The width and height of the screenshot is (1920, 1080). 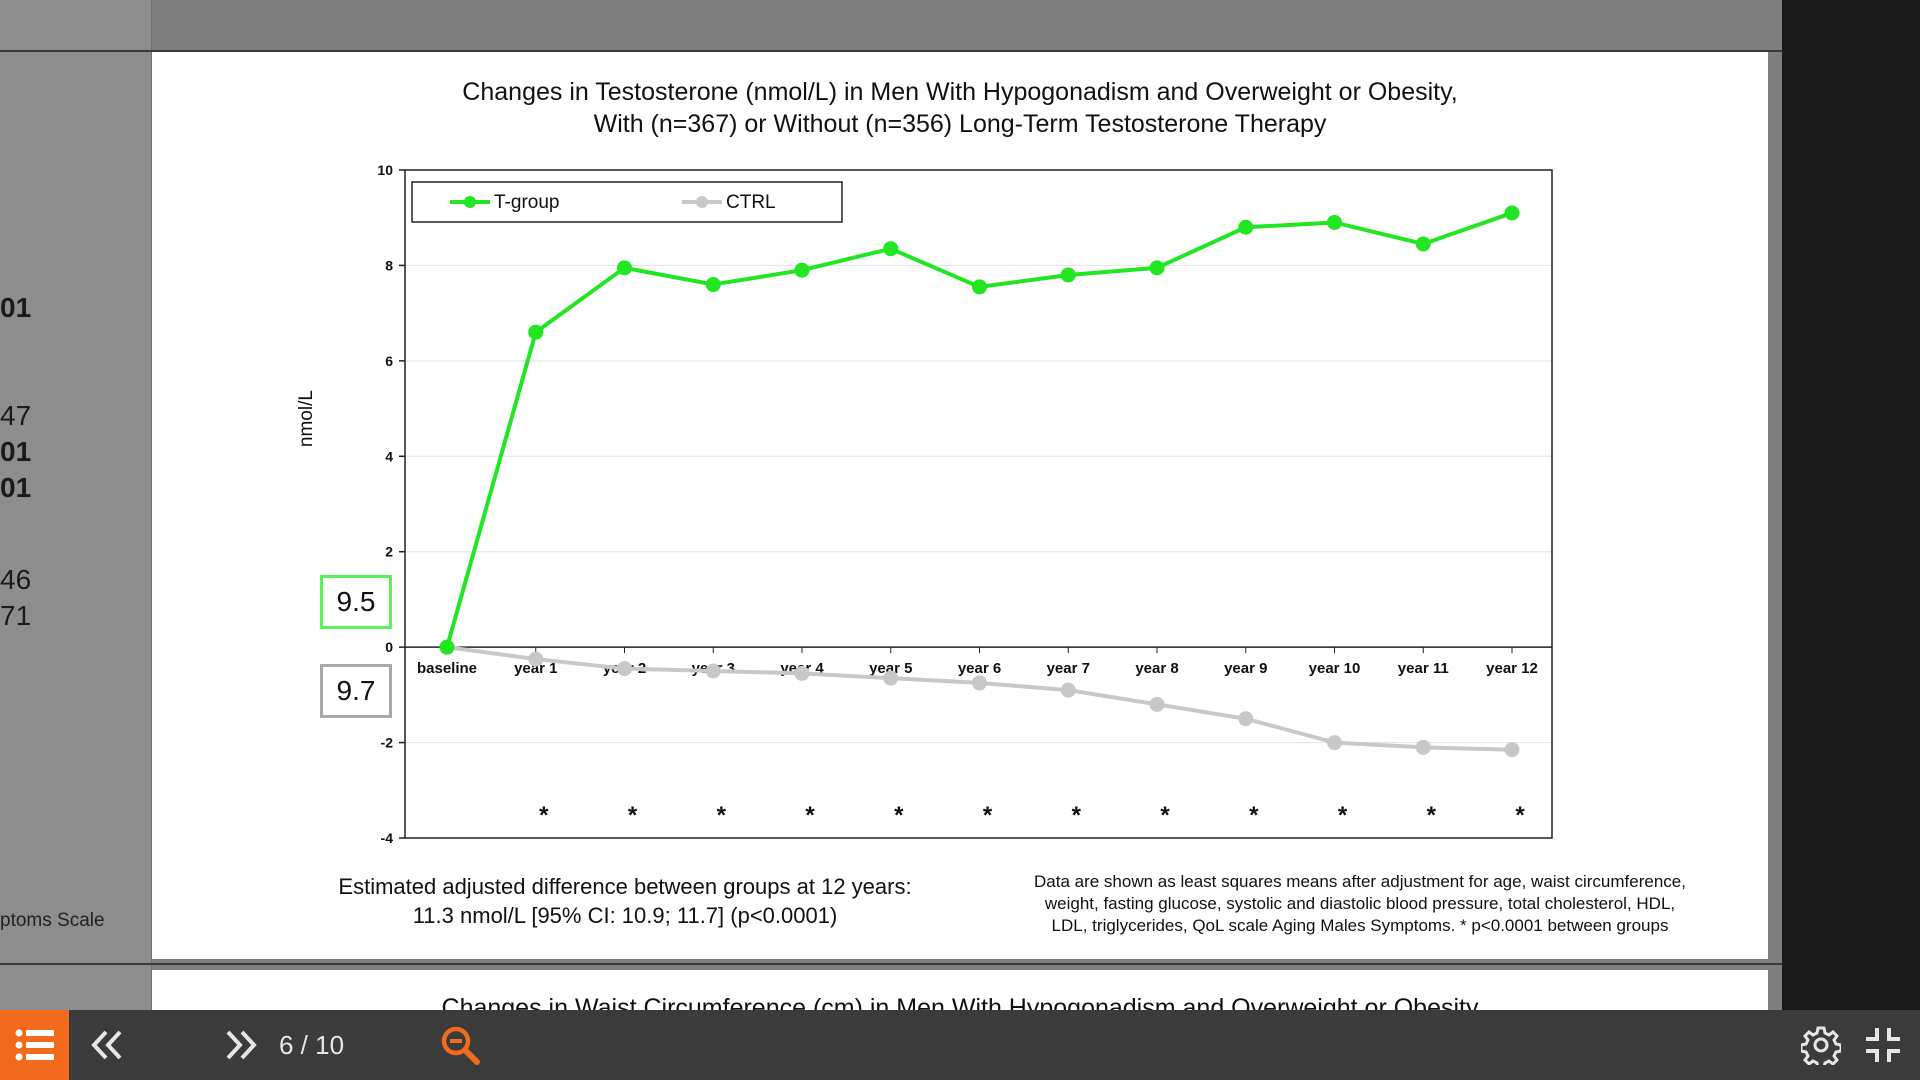 What do you see at coordinates (1335, 668) in the screenshot?
I see `x-tick-label: year 10` at bounding box center [1335, 668].